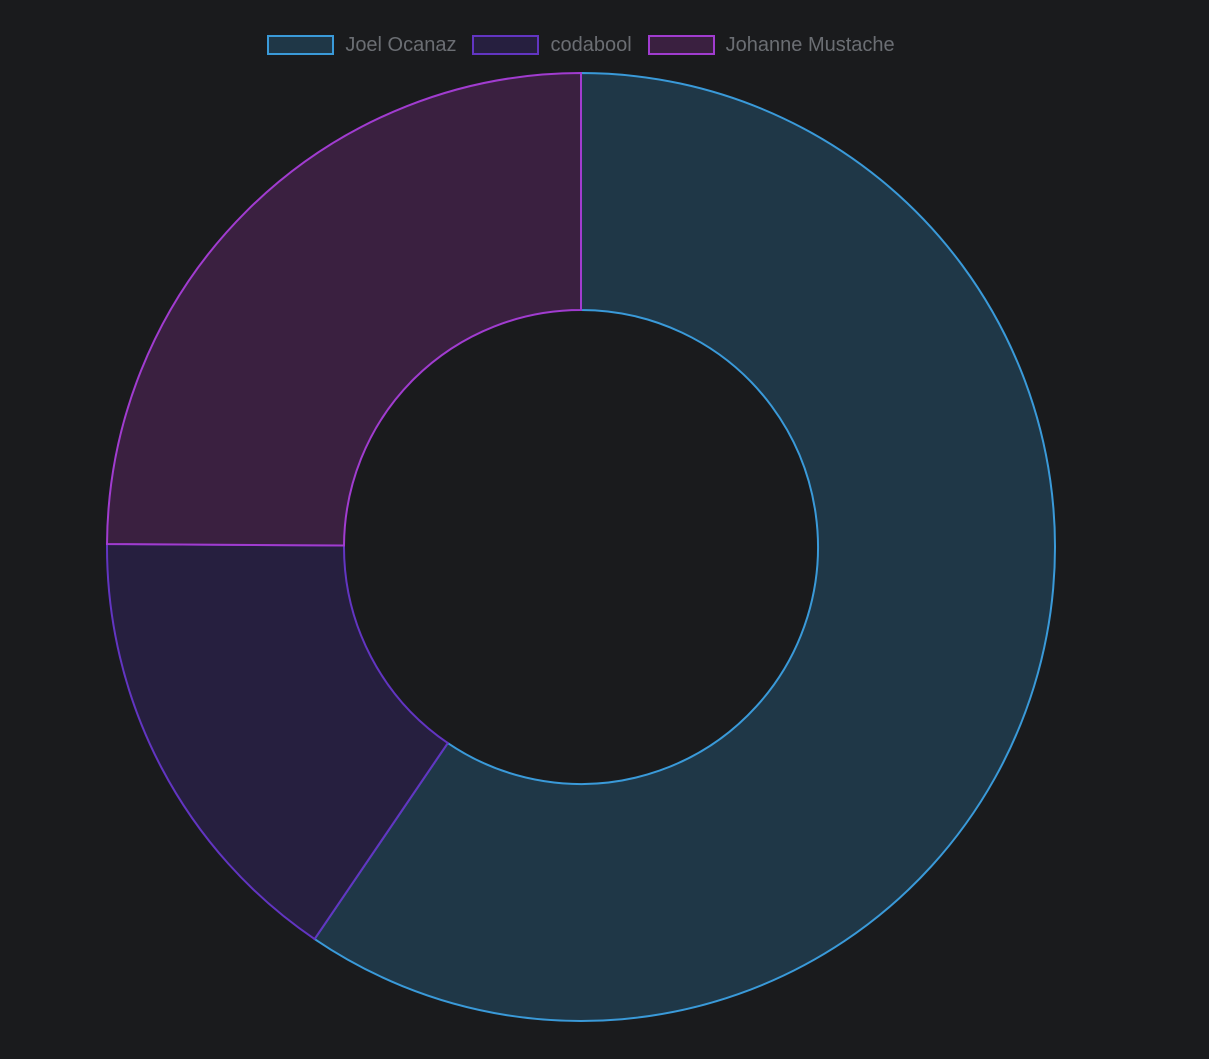 Image resolution: width=1209 pixels, height=1059 pixels. I want to click on legend-label: Joel Ocanaz, so click(401, 44).